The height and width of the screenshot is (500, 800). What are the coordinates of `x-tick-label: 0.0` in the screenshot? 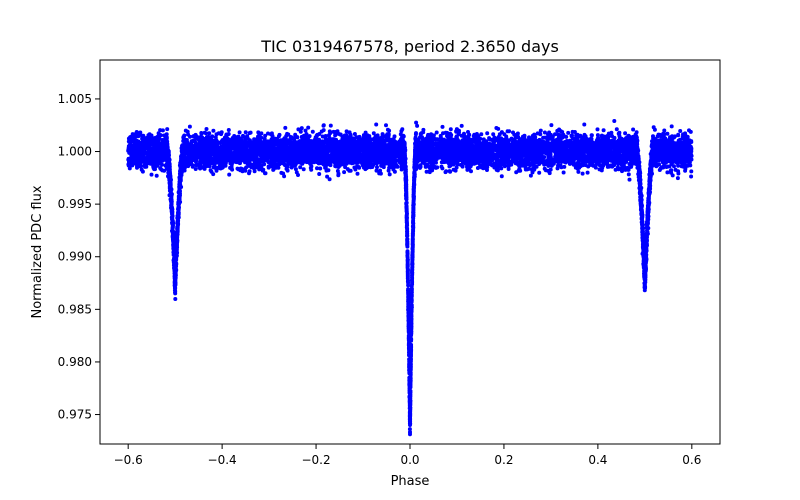 It's located at (409, 460).